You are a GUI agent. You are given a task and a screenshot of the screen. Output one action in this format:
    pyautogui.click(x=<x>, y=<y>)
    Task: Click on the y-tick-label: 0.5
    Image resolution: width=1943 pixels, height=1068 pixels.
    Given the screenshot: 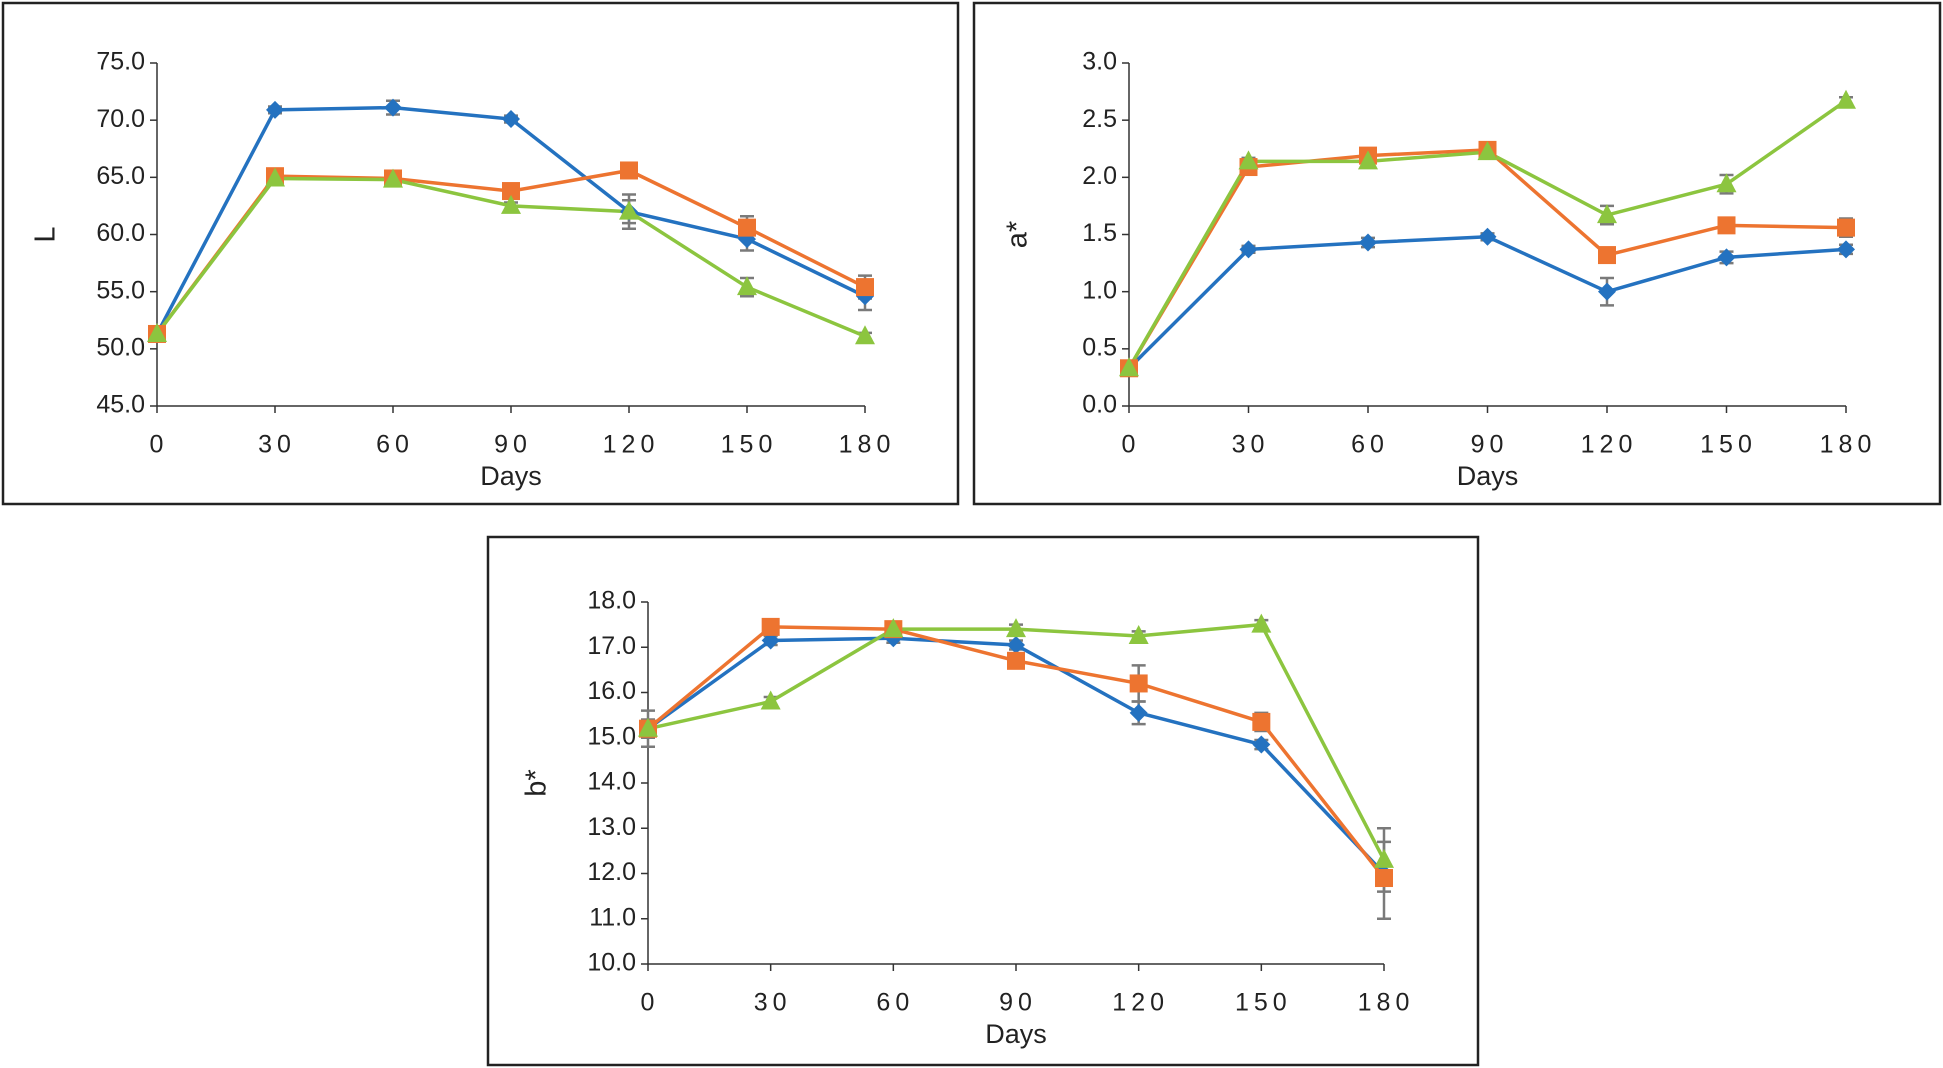 What is the action you would take?
    pyautogui.click(x=1099, y=347)
    